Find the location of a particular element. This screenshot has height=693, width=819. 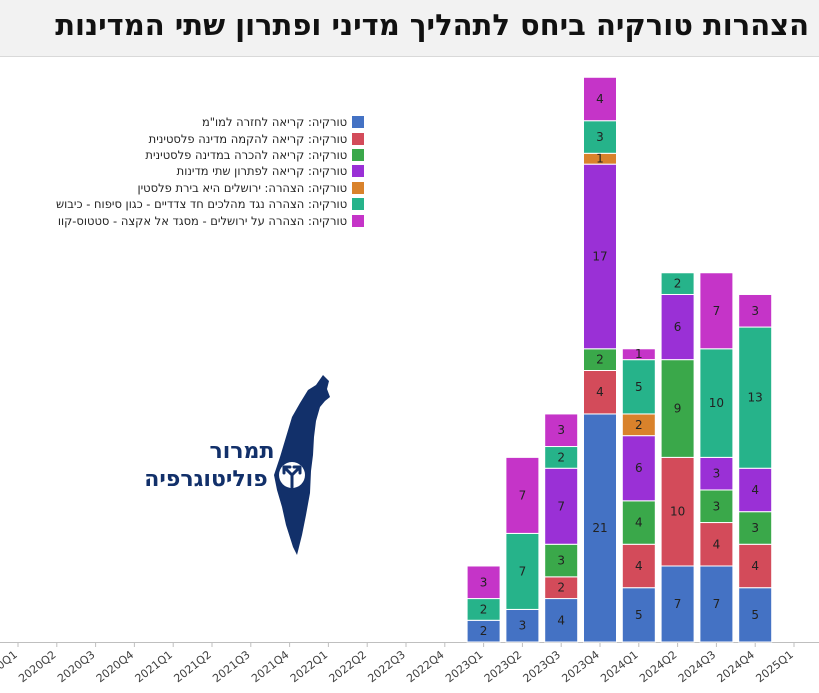

map-silhouette-icon is located at coordinates (302, 465).